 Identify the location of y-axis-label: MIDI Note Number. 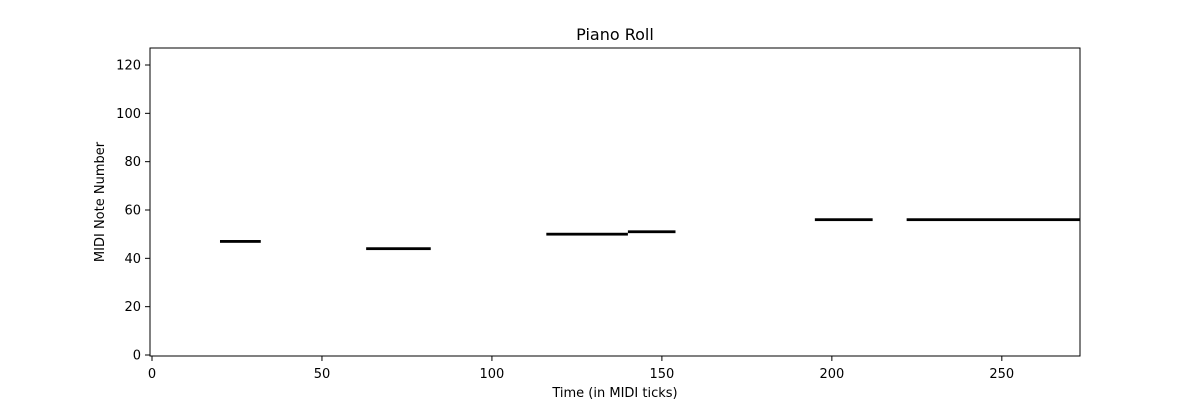
(100, 201).